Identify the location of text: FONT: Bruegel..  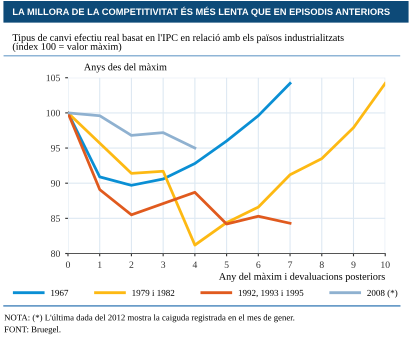
(32, 330).